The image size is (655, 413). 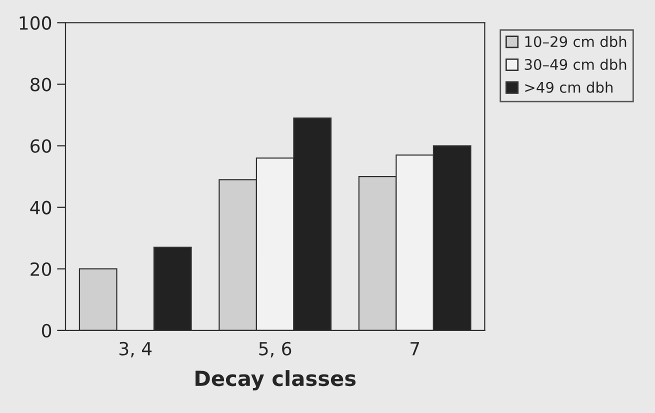 I want to click on x-tick-label: 5, 6, so click(x=275, y=350).